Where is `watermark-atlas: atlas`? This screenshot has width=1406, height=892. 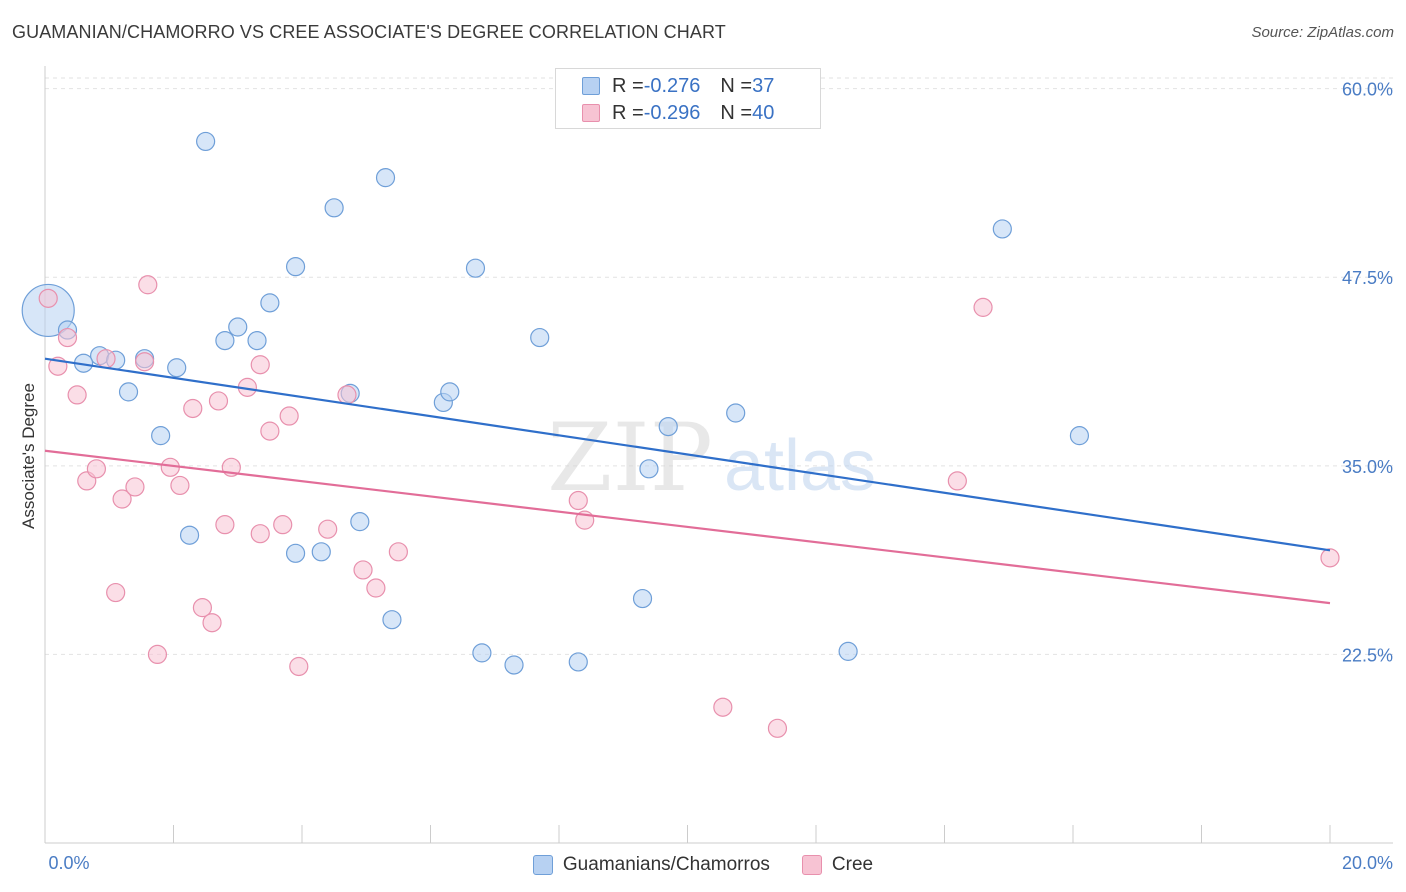 watermark-atlas: atlas is located at coordinates (800, 466).